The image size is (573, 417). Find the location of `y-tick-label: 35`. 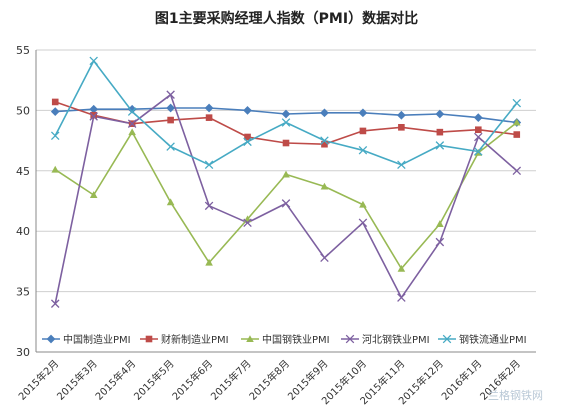

y-tick-label: 35 is located at coordinates (23, 292).